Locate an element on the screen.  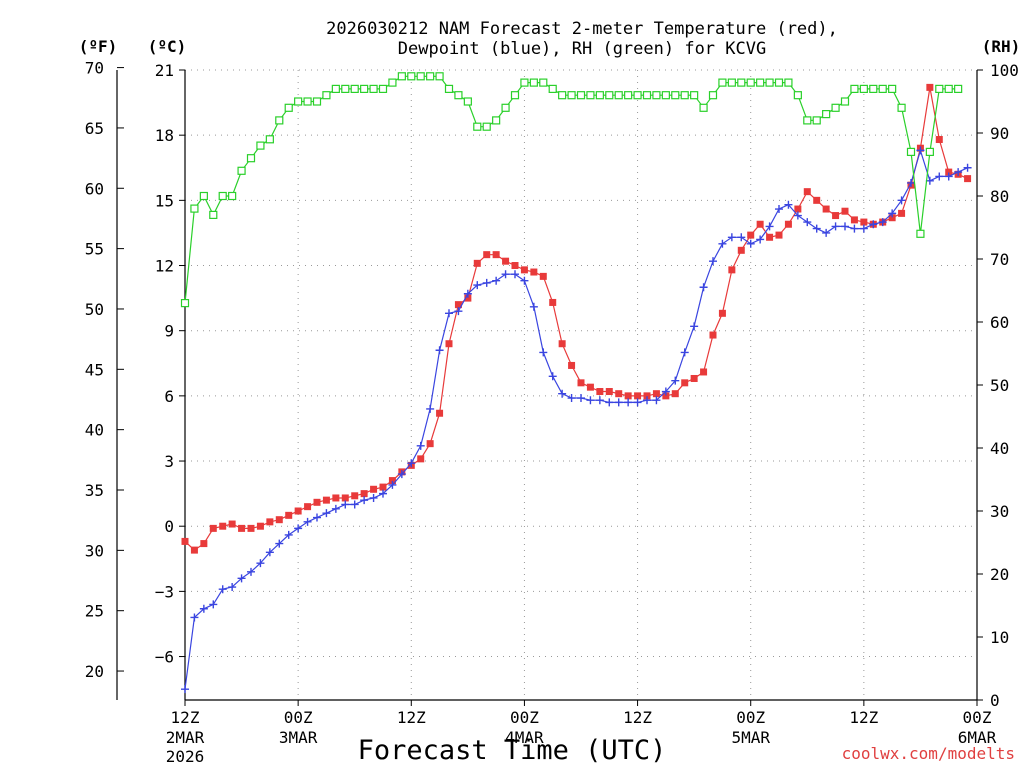
time-tick-label: 00Z is located at coordinates (977, 717).